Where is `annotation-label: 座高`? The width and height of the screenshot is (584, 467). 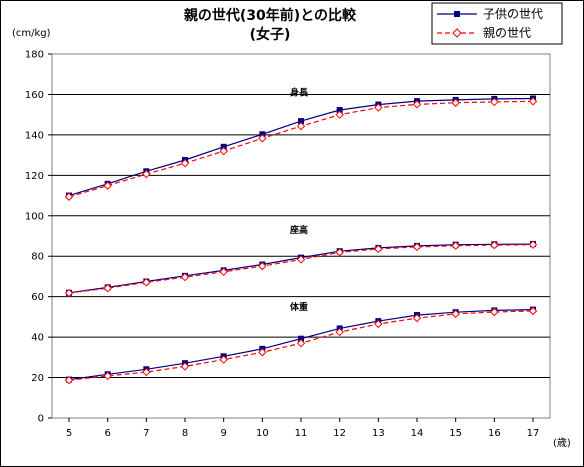 annotation-label: 座高 is located at coordinates (298, 230).